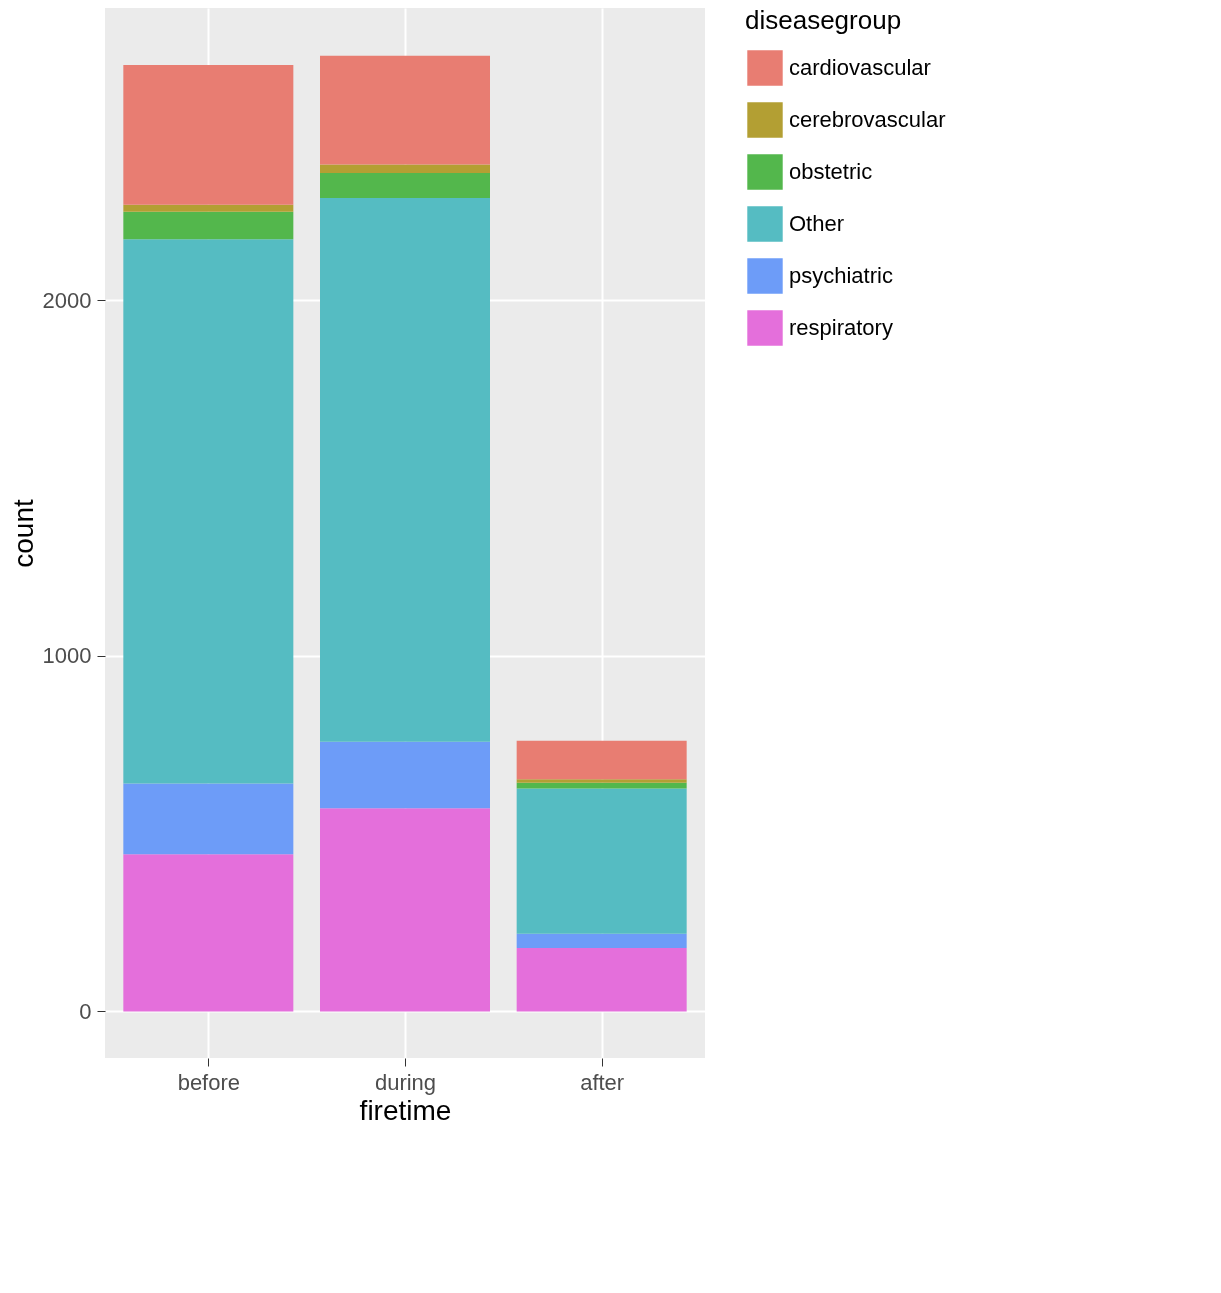  Describe the element at coordinates (405, 1082) in the screenshot. I see `x-tick-label: during` at that location.